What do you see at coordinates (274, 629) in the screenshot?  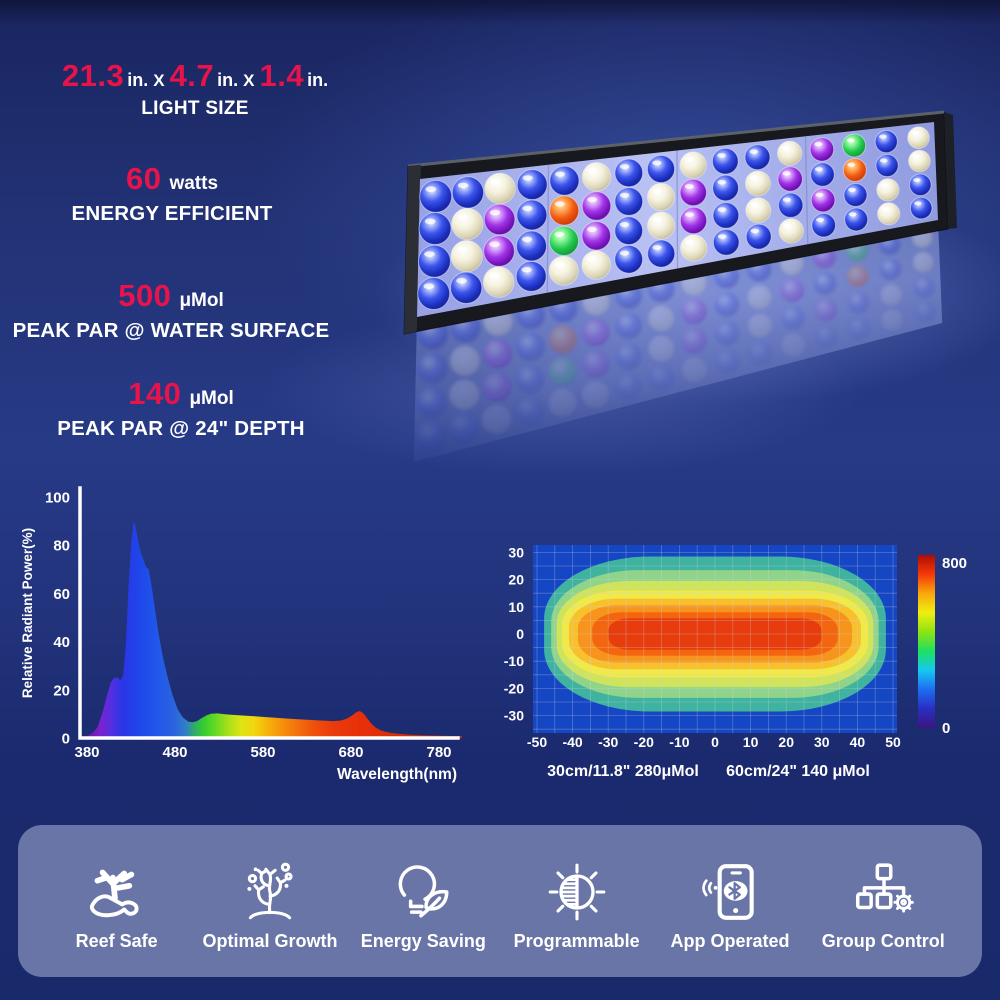 I see `spectrum-area` at bounding box center [274, 629].